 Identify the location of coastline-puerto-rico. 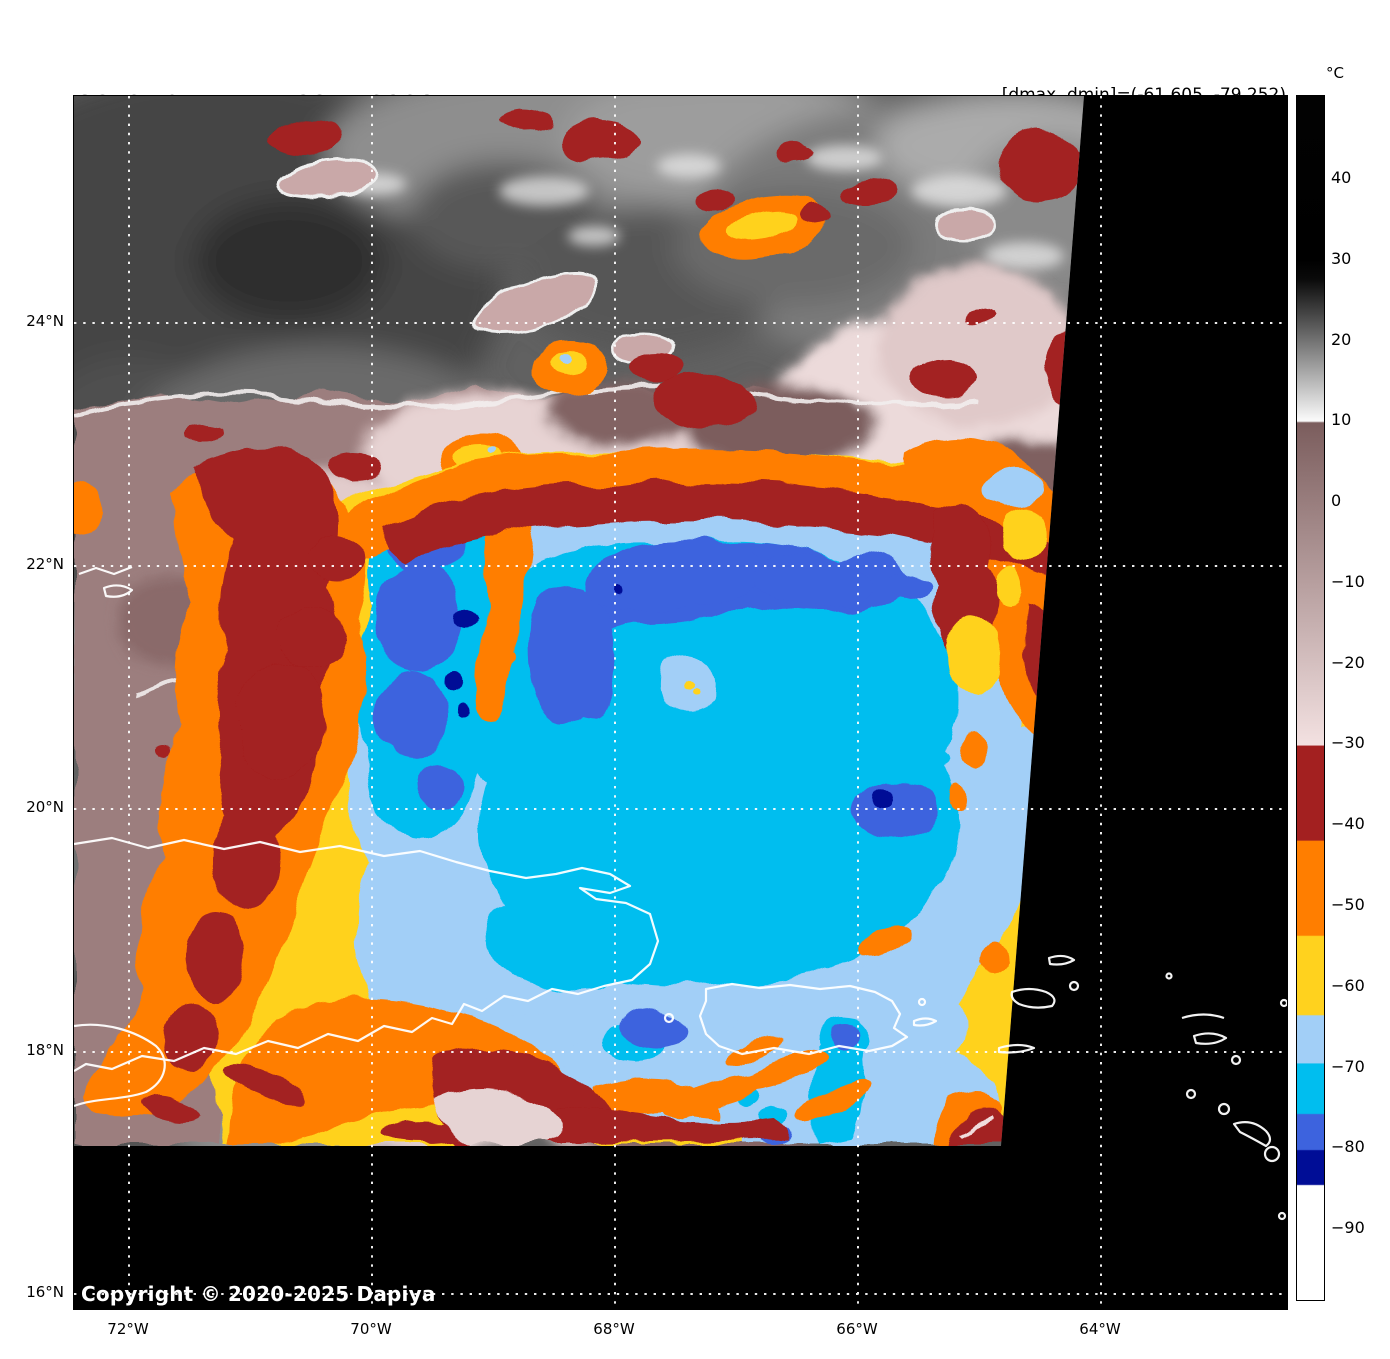
(803, 1019).